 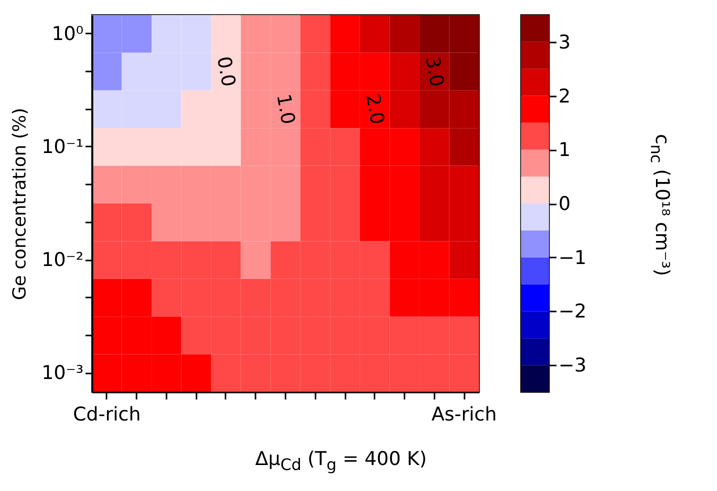 I want to click on color-bar-label: 1, so click(x=564, y=150).